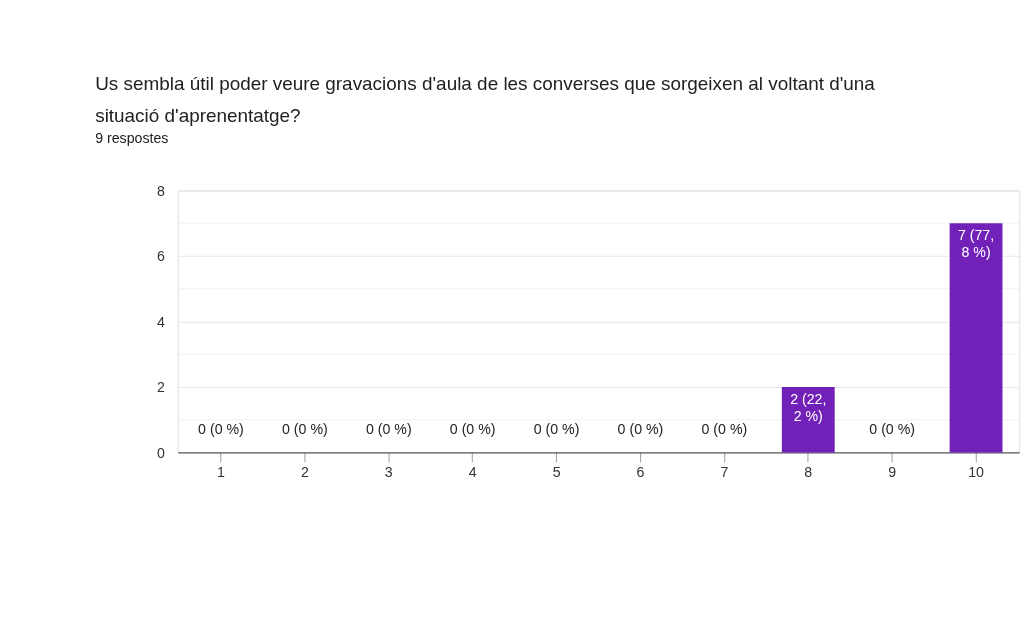 This screenshot has height=640, width=1024. I want to click on x-tick-label: 3, so click(388, 472).